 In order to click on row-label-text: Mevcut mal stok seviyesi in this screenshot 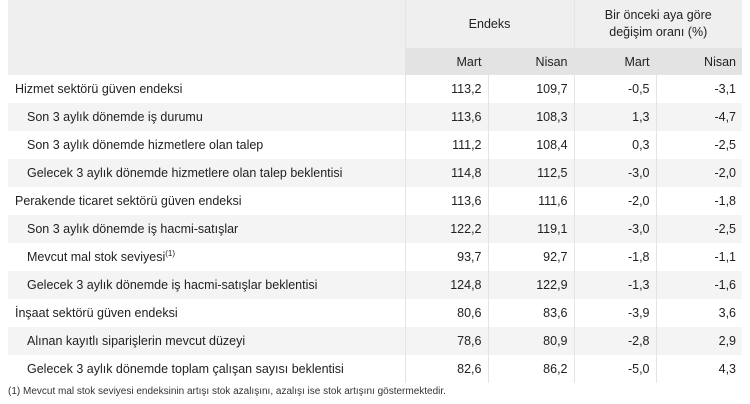, I will do `click(96, 257)`.